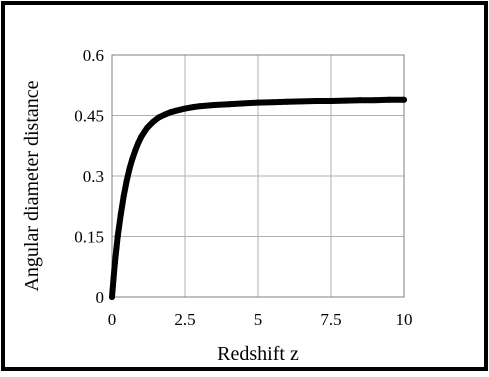 This screenshot has width=489, height=377. What do you see at coordinates (93, 176) in the screenshot?
I see `y-tick-label: 0.3` at bounding box center [93, 176].